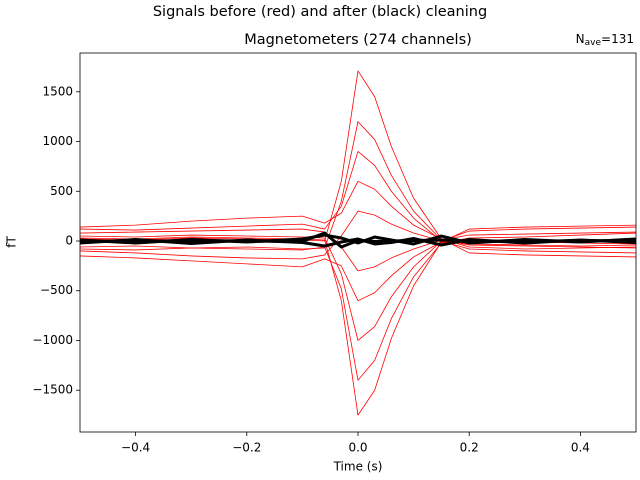  What do you see at coordinates (61, 191) in the screenshot?
I see `y-tick-label: 500` at bounding box center [61, 191].